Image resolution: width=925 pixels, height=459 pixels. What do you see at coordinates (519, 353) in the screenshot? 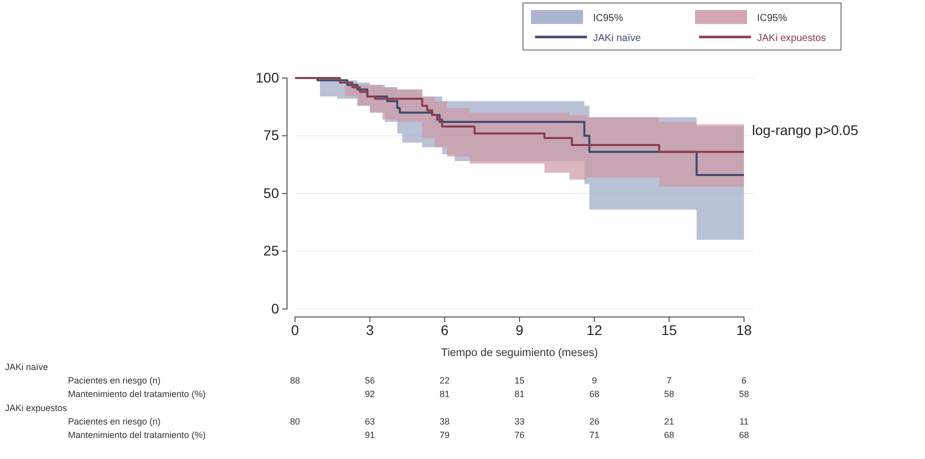
I see `x-axis-title: Tiempo de seguimiento (meses)` at bounding box center [519, 353].